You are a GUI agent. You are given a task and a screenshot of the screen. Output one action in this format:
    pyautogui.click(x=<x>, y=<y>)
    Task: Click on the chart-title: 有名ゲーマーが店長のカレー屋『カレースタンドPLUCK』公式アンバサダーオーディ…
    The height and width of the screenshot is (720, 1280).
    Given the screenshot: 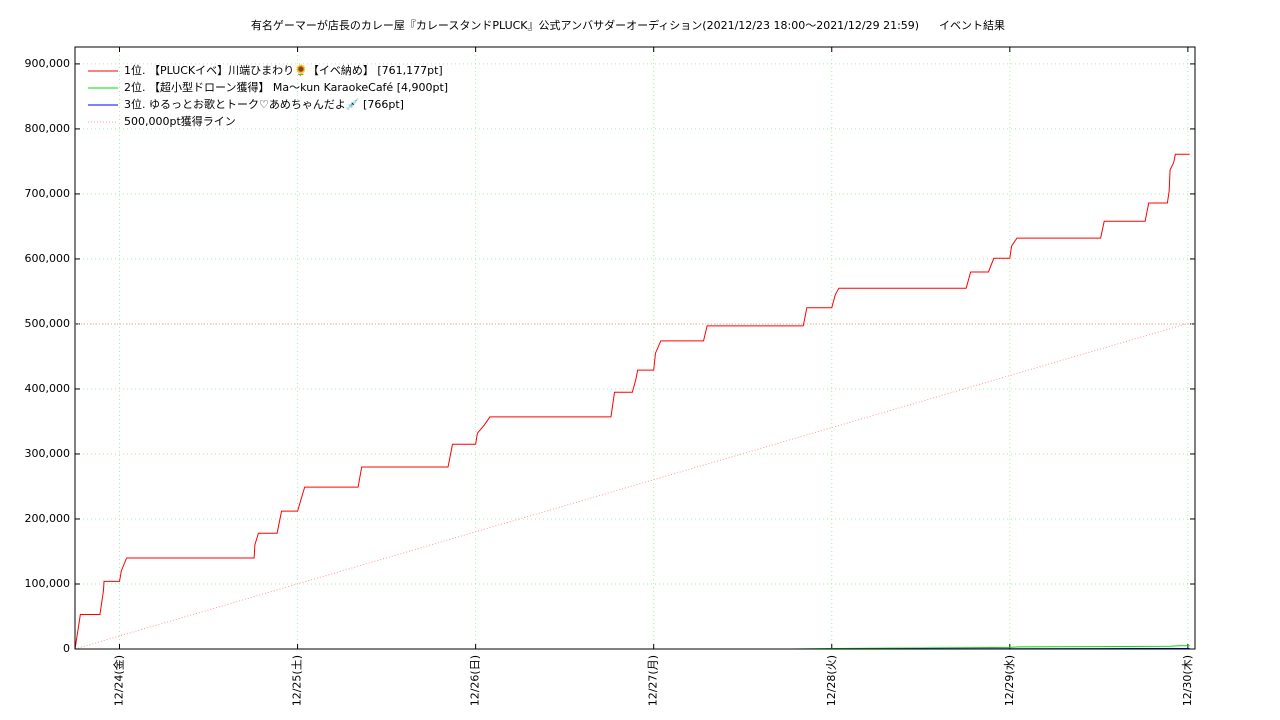 What is the action you would take?
    pyautogui.click(x=585, y=25)
    